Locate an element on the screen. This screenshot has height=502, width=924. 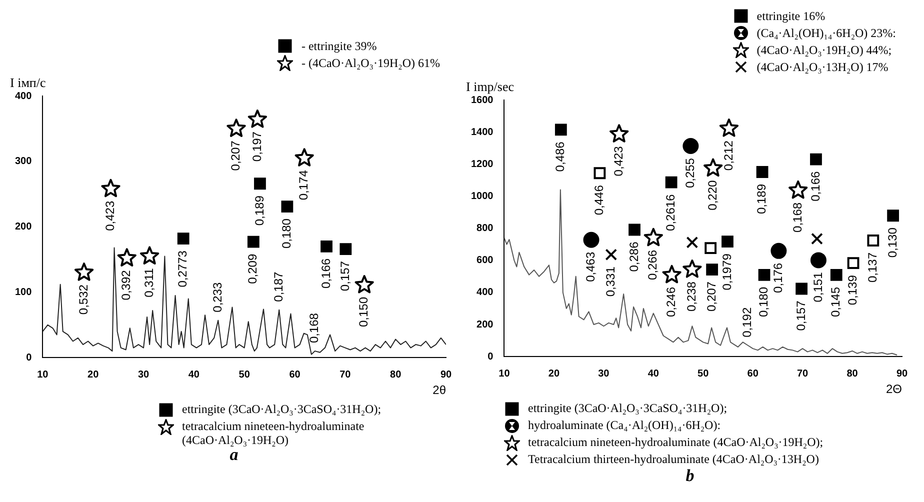
text: a is located at coordinates (234, 454).